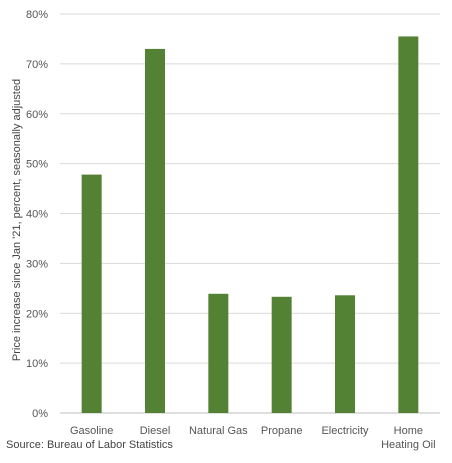 This screenshot has width=452, height=463. I want to click on y-tick-label: 0%, so click(40, 414).